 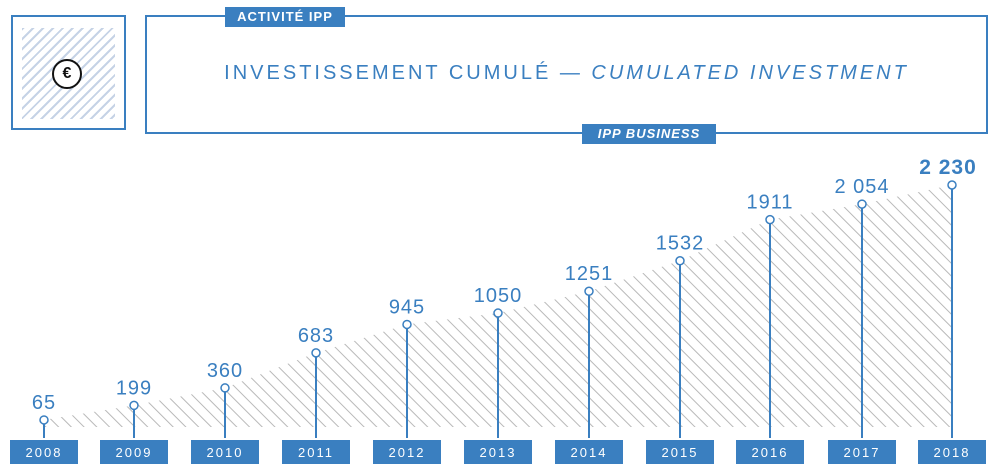 I want to click on data-point-2013, so click(x=498, y=313).